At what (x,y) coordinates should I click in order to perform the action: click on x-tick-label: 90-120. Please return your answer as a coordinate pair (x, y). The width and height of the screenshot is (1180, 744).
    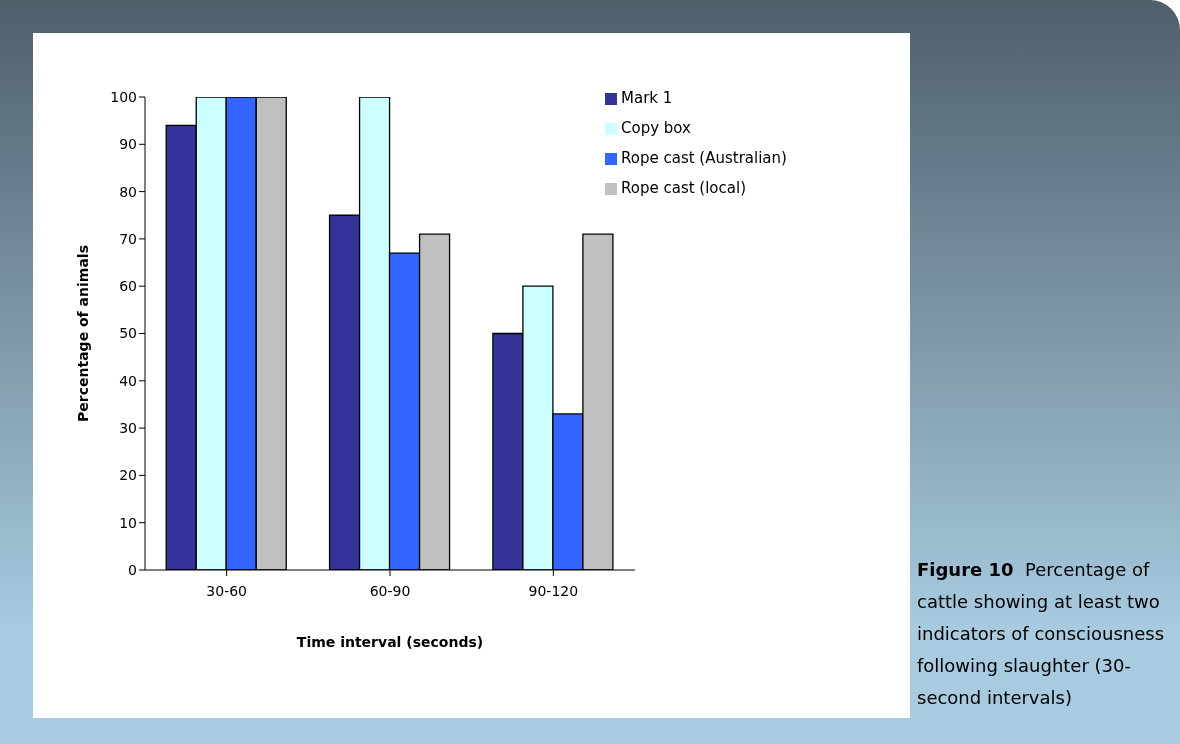
    Looking at the image, I should click on (553, 590).